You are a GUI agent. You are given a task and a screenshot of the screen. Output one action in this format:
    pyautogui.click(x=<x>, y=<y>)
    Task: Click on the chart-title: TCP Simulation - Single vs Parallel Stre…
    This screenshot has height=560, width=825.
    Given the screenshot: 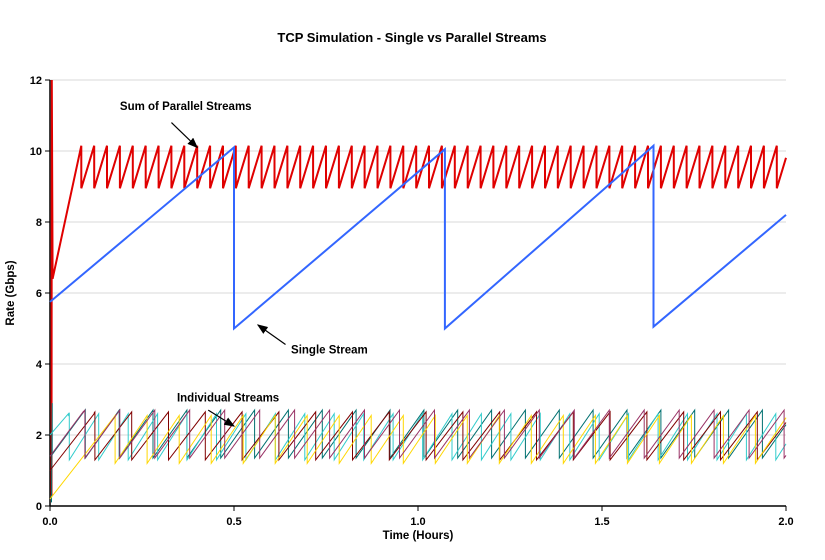 What is the action you would take?
    pyautogui.click(x=411, y=37)
    